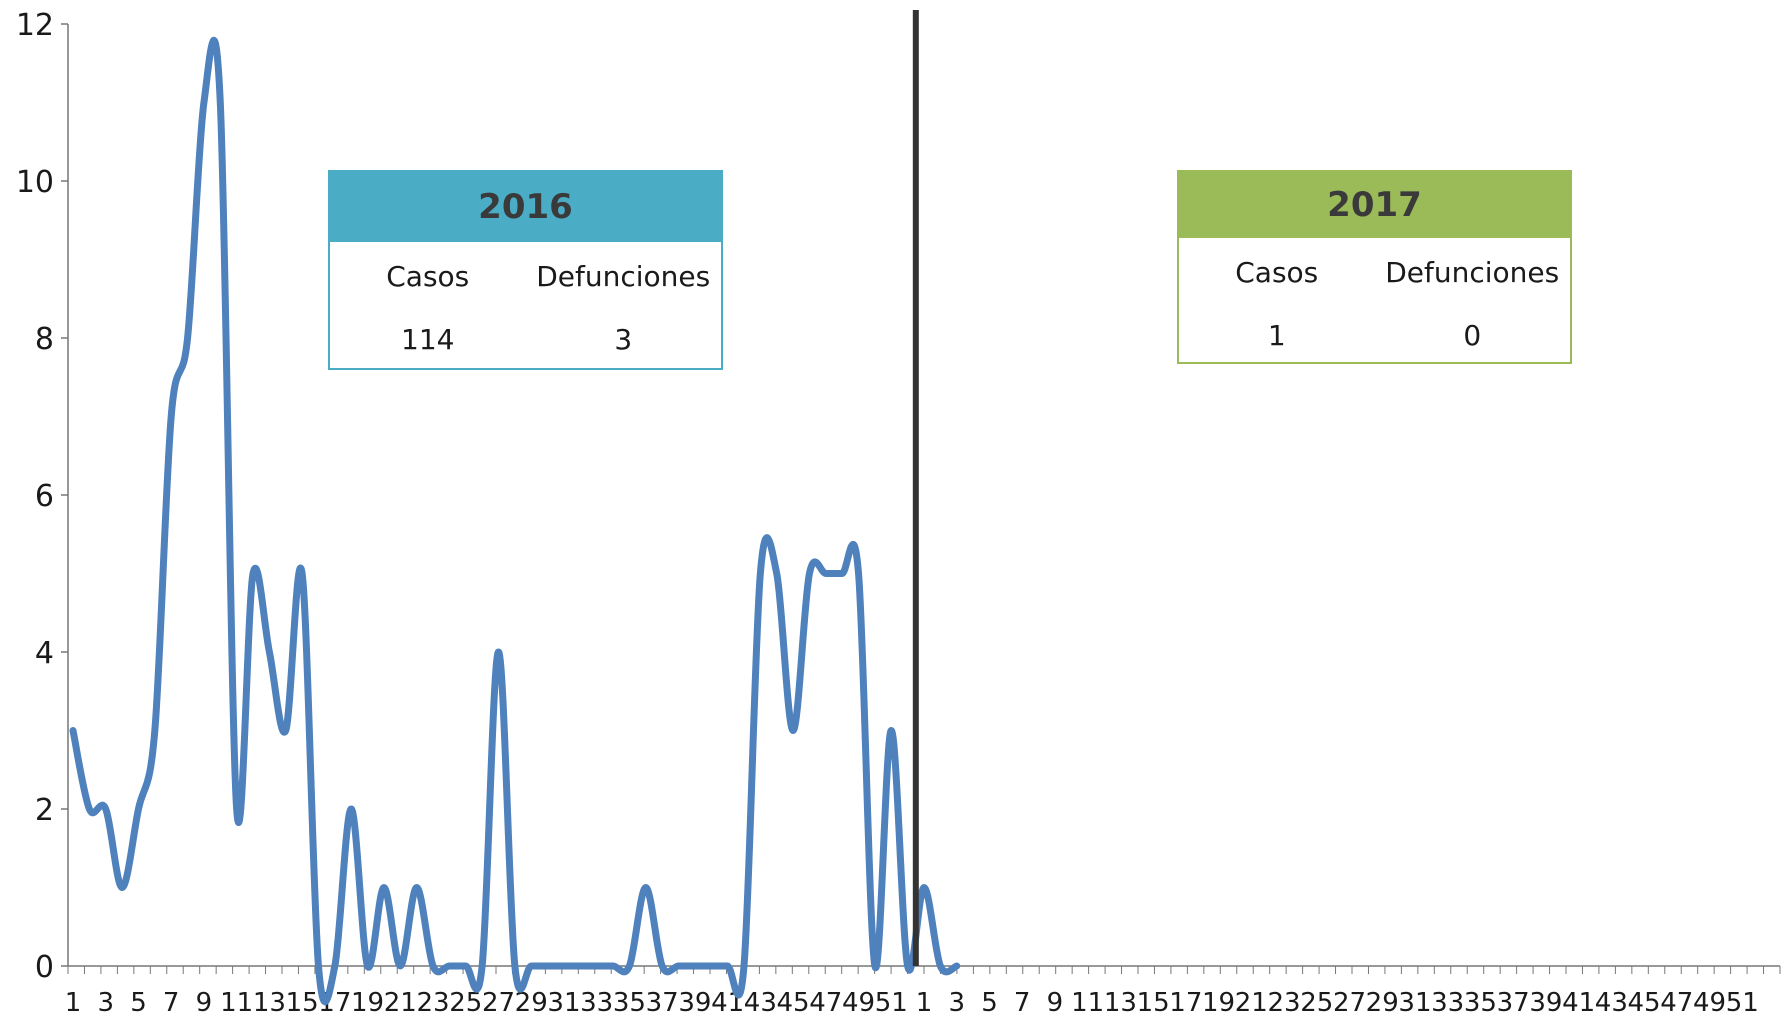 The image size is (1785, 1027). Describe the element at coordinates (1374, 267) in the screenshot. I see `panel-2017: 2017 Casos Defunciones 1 0` at that location.